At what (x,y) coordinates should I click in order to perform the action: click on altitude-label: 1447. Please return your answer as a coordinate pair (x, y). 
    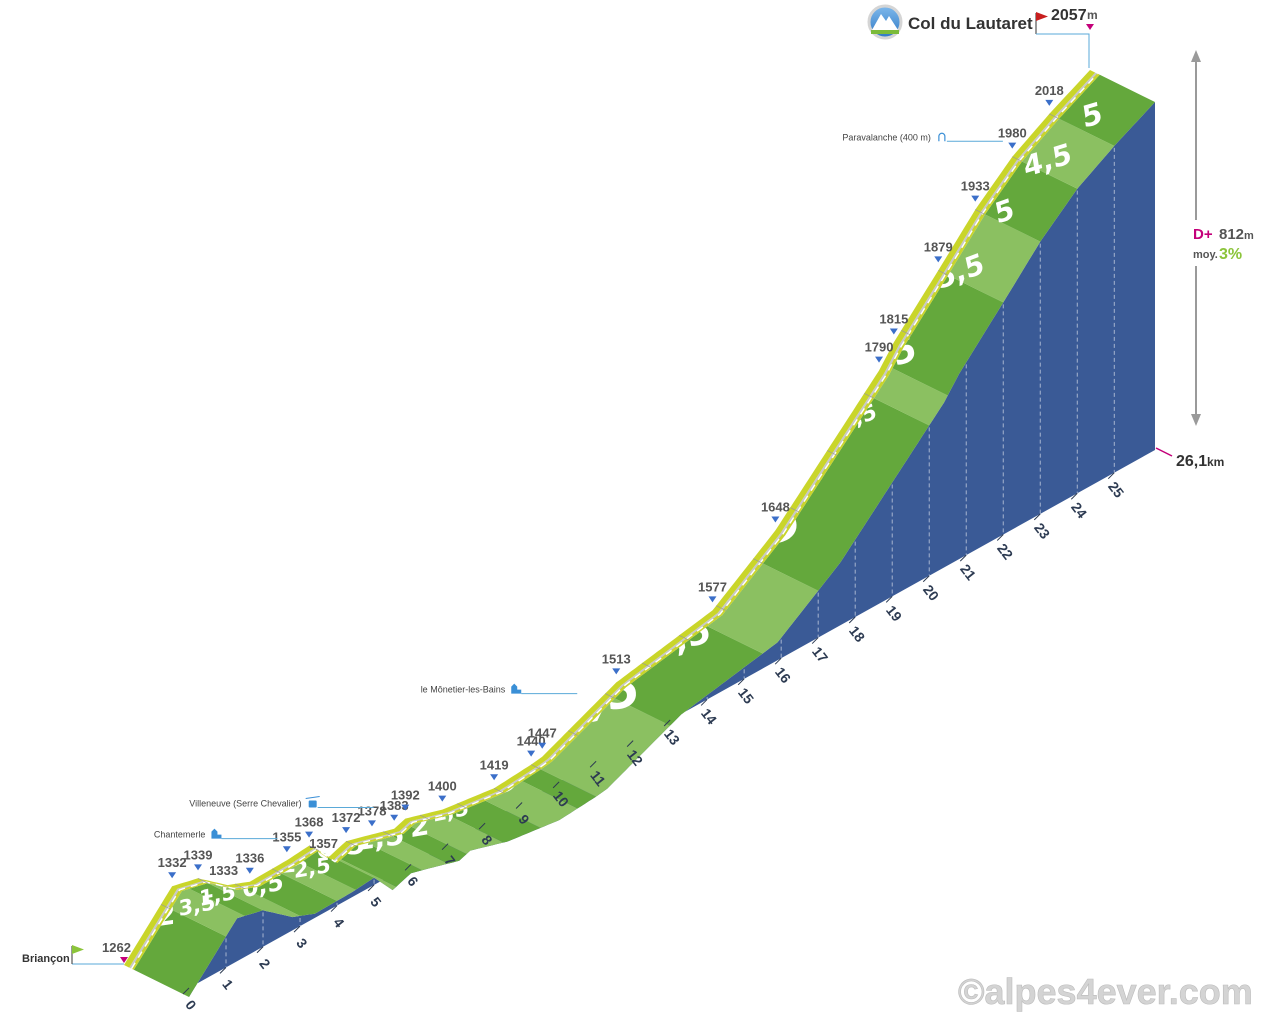
    Looking at the image, I should click on (542, 733).